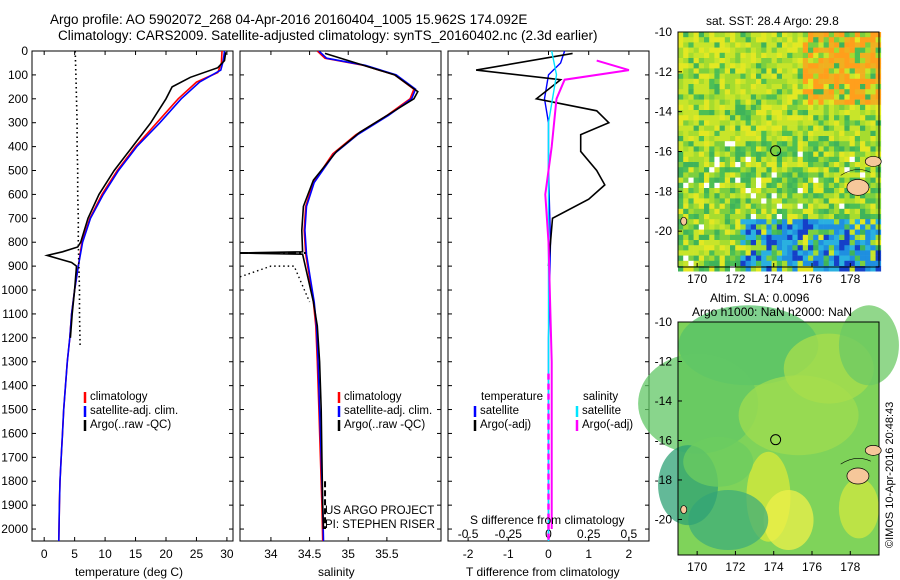 Image resolution: width=900 pixels, height=580 pixels. Describe the element at coordinates (608, 425) in the screenshot. I see `legend-diff-sal-argo: Argo(-adj)` at that location.